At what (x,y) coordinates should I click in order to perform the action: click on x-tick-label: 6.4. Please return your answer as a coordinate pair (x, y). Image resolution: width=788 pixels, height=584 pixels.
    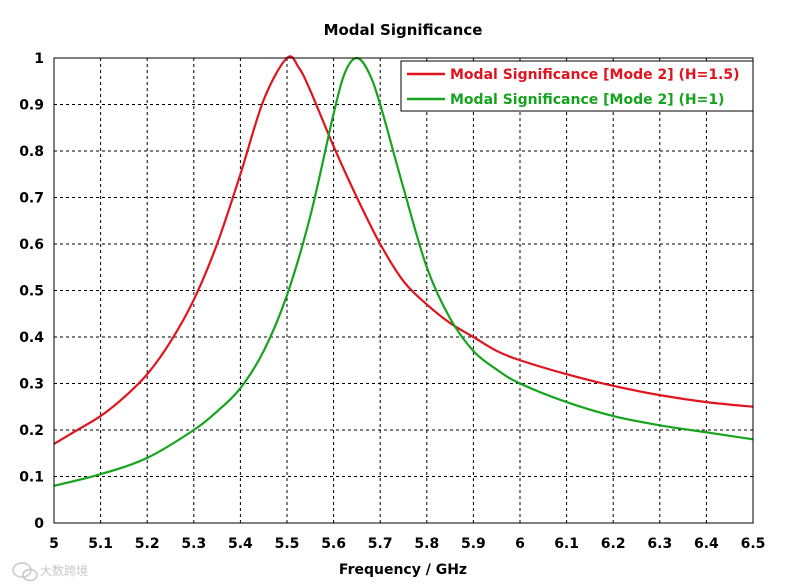
    Looking at the image, I should click on (706, 544).